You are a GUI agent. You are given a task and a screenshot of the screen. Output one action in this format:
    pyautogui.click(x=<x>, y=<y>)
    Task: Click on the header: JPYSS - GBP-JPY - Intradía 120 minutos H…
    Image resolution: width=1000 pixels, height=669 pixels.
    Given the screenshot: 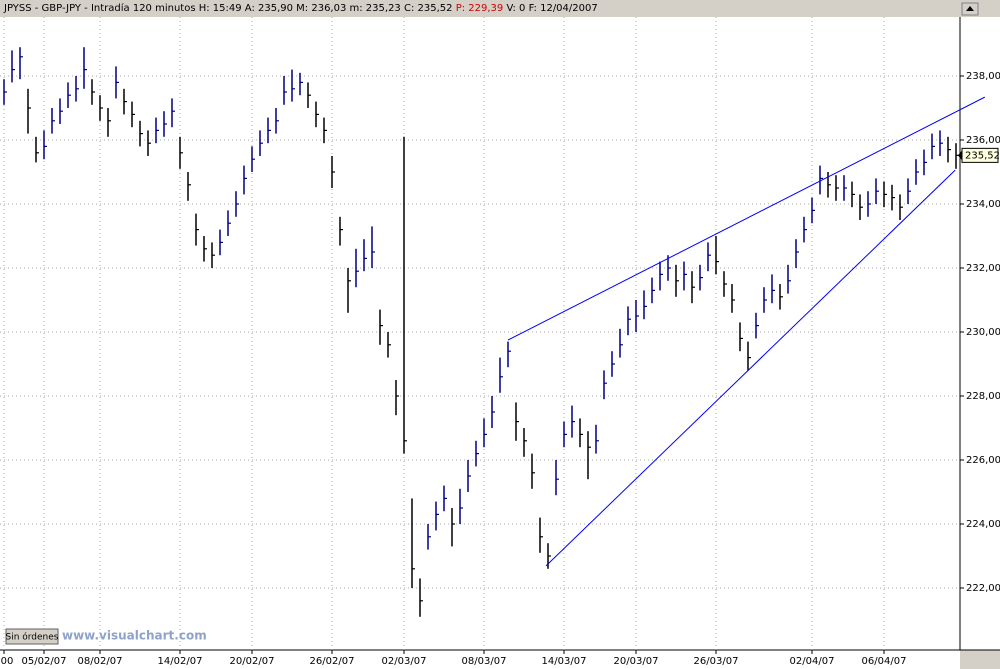 What is the action you would take?
    pyautogui.click(x=300, y=8)
    